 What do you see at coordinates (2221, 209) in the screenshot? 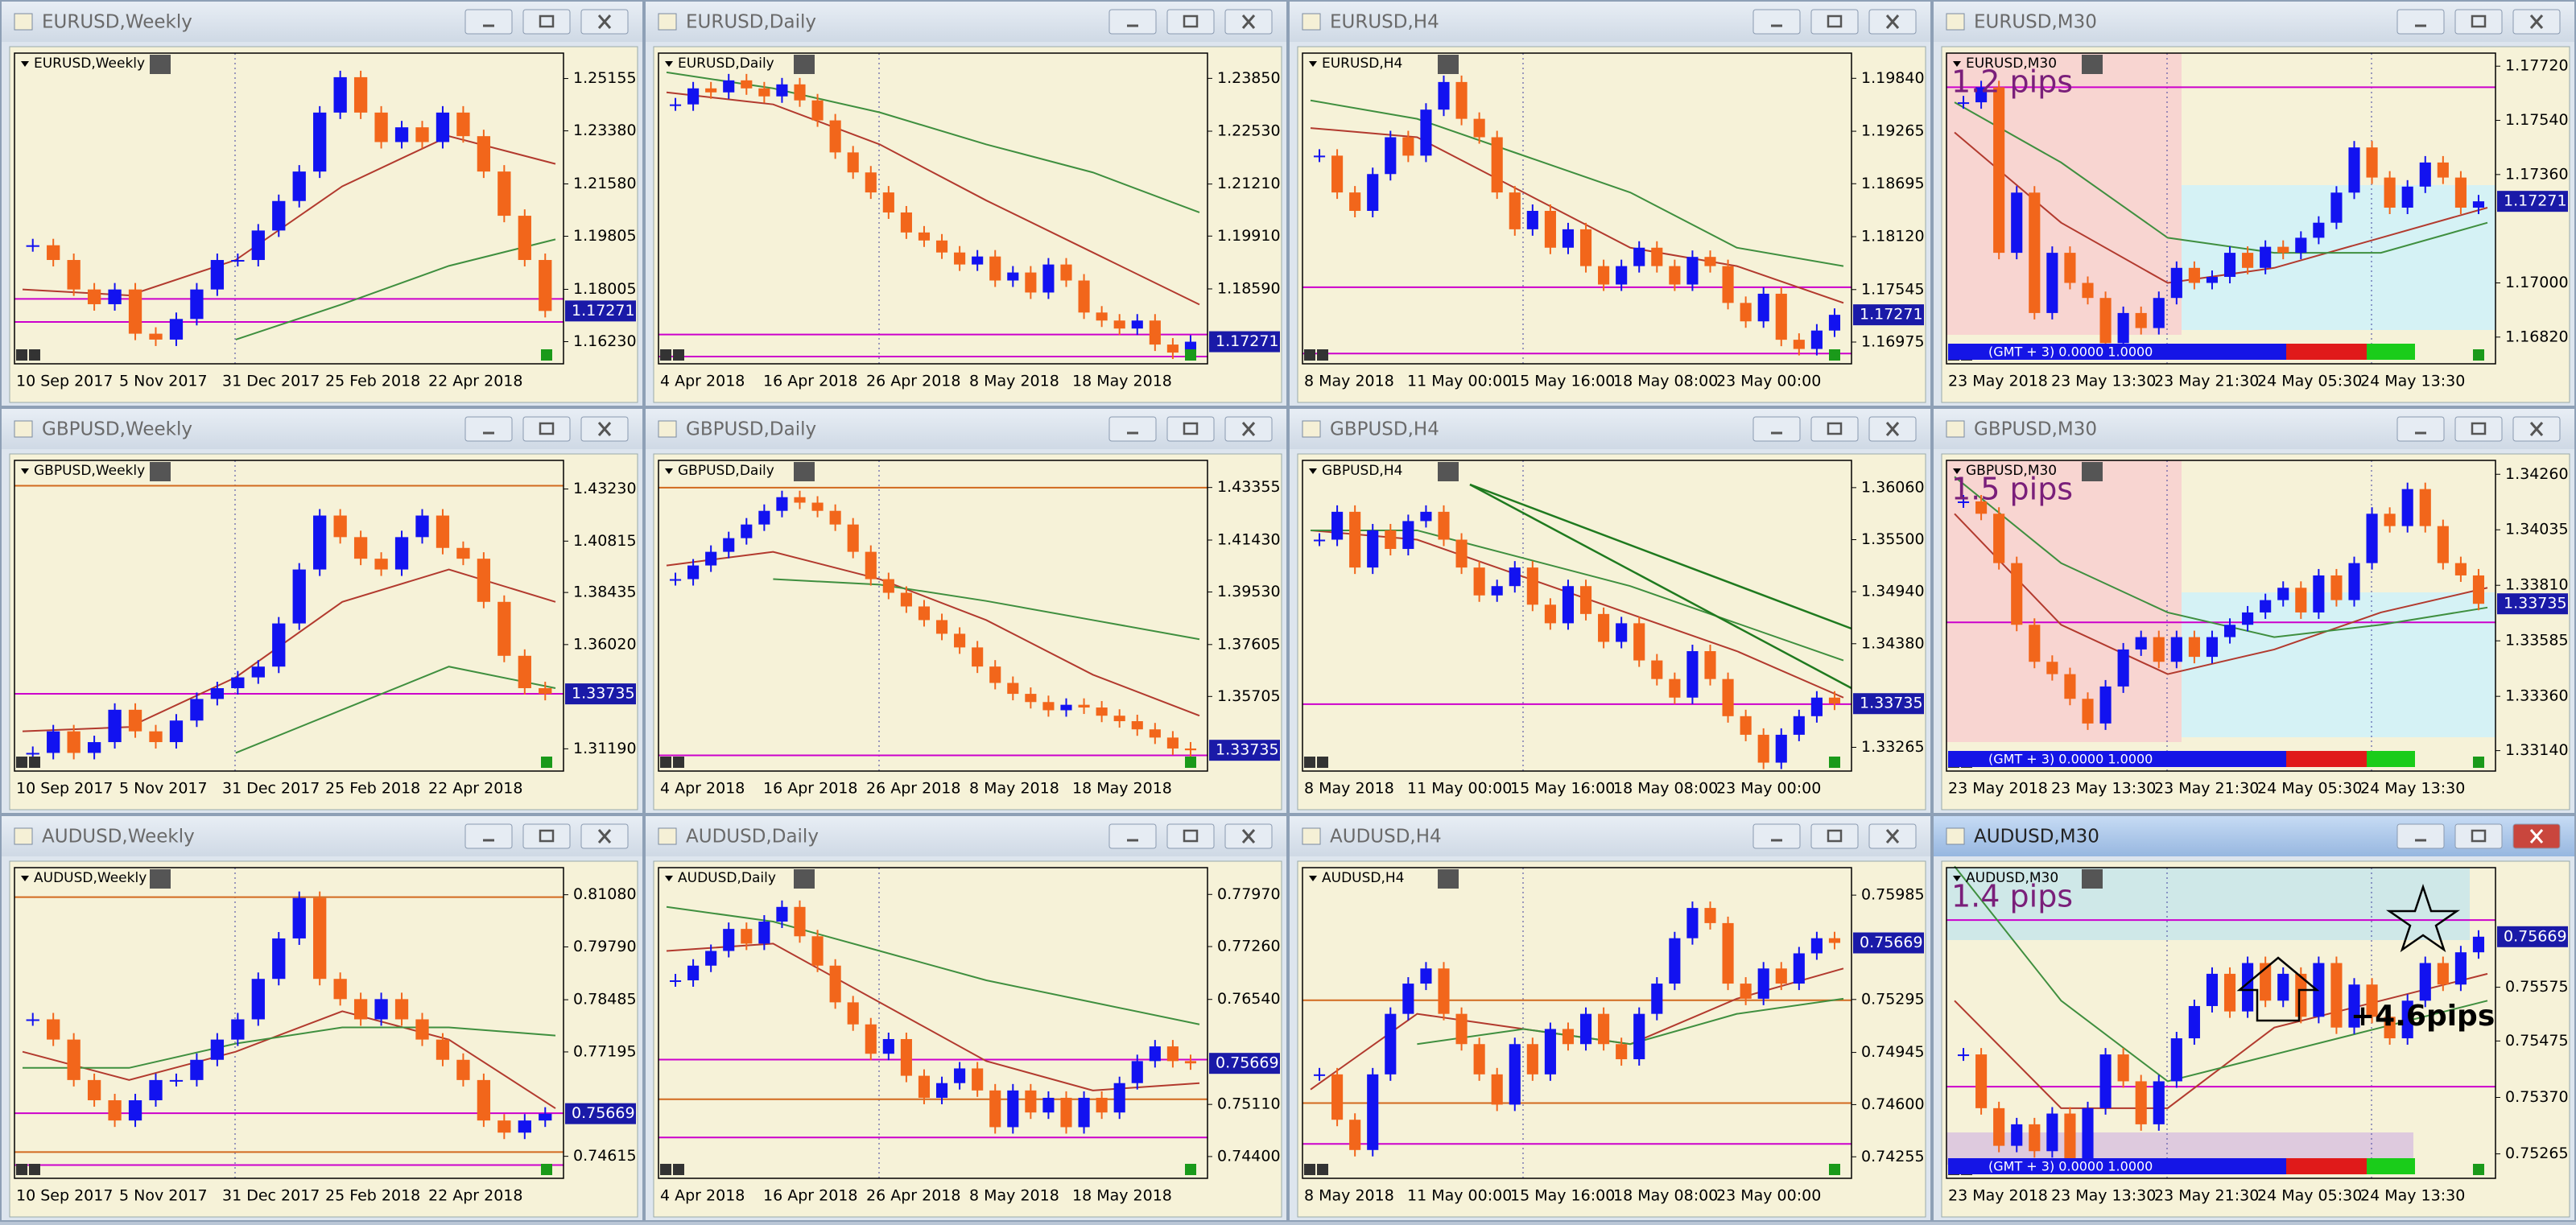
I see `plot-border` at bounding box center [2221, 209].